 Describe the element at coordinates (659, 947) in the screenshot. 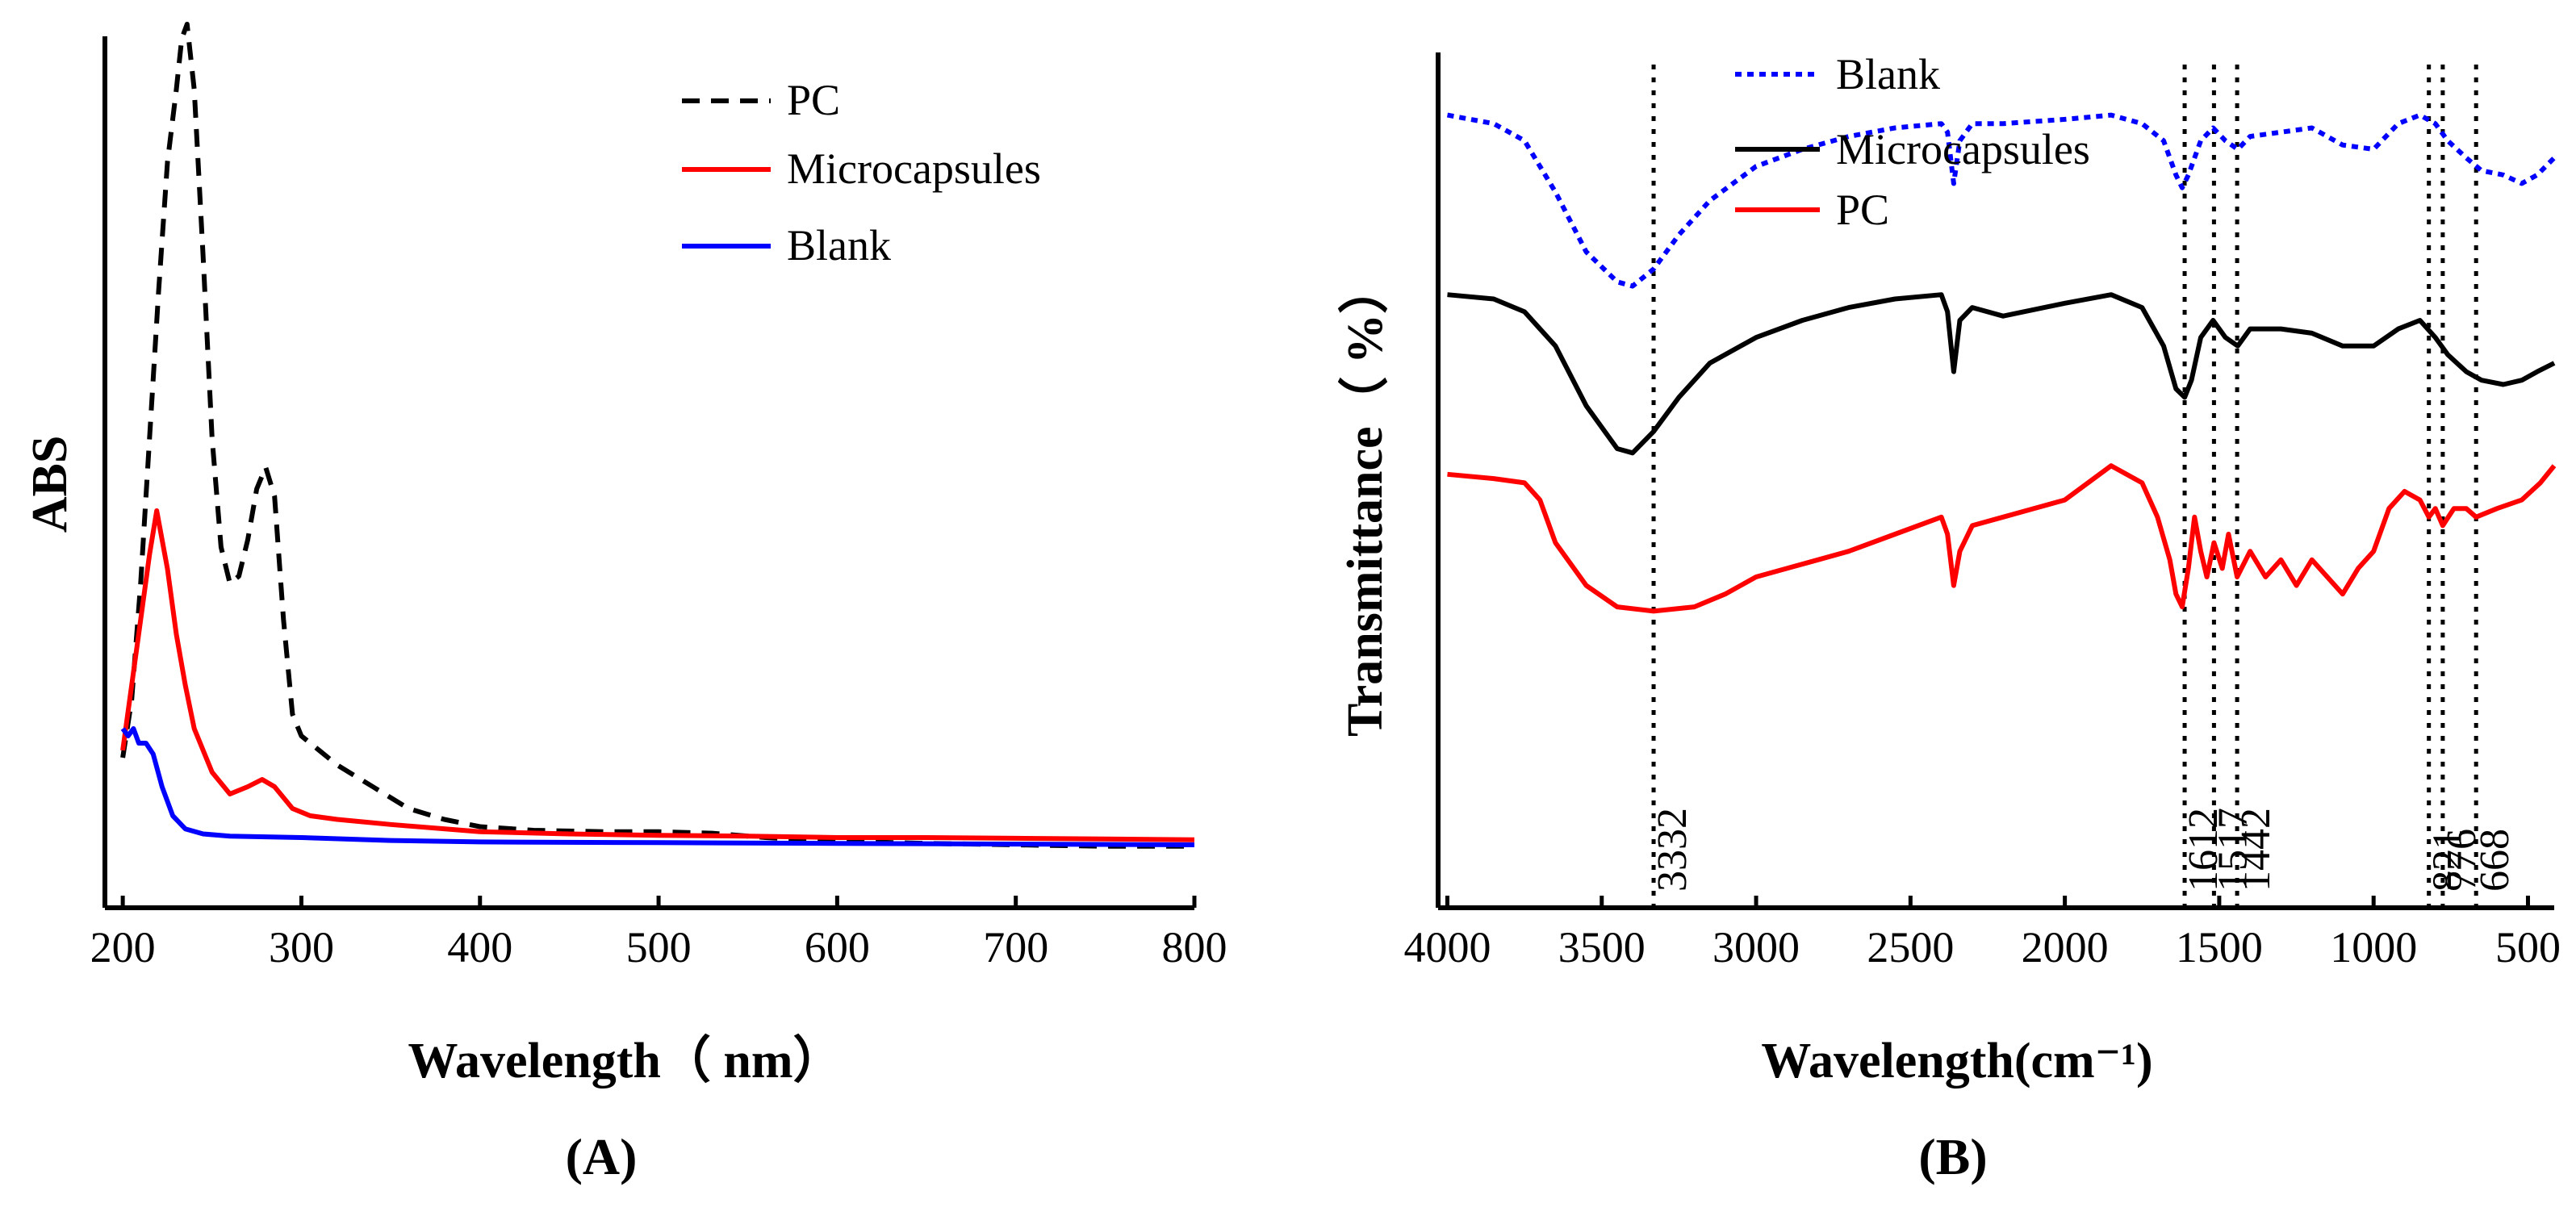

I see `panel-a-x-tick-label-500: 500` at that location.